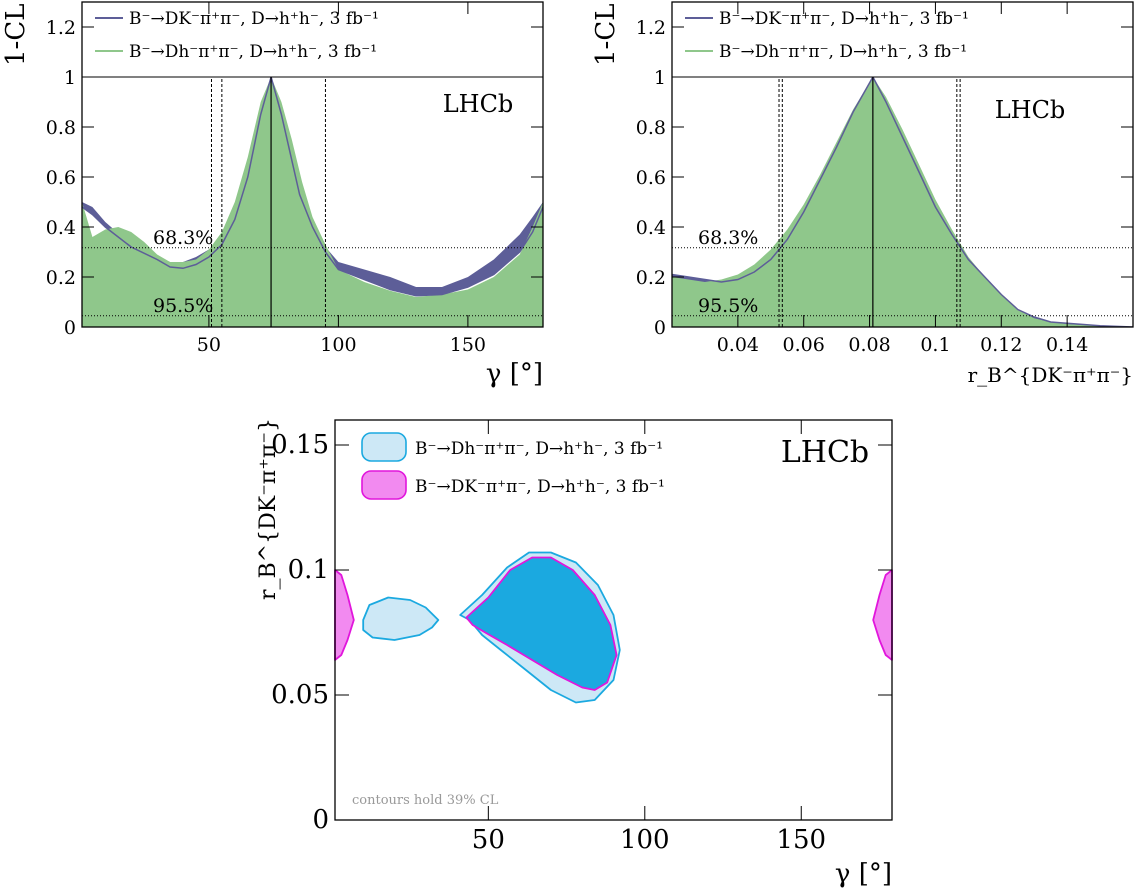 This screenshot has width=1143, height=893. Describe the element at coordinates (738, 345) in the screenshot. I see `xtick-label-0: 0.04` at that location.